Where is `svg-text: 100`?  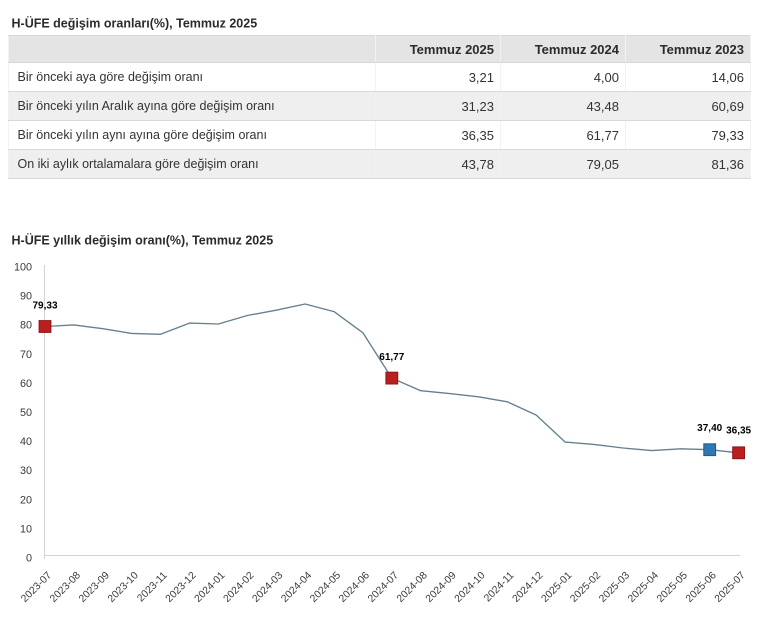 svg-text: 100 is located at coordinates (23, 267).